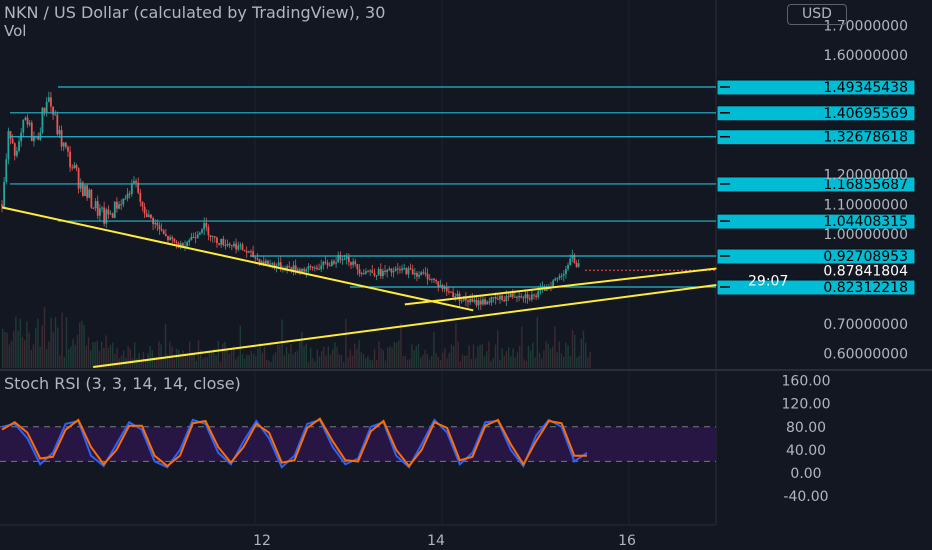 The width and height of the screenshot is (932, 550). I want to click on indicator-axis-tick: 0.00, so click(805, 474).